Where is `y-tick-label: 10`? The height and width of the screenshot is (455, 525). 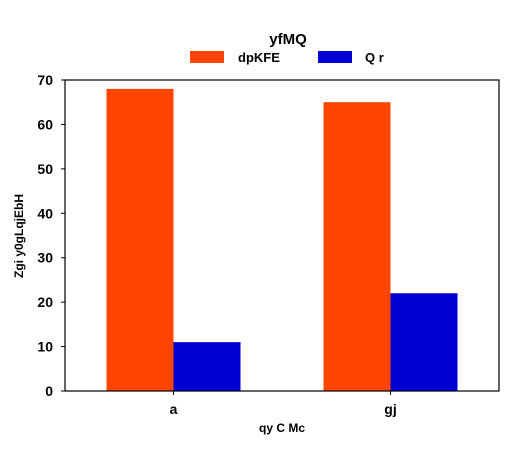
y-tick-label: 10 is located at coordinates (45, 347).